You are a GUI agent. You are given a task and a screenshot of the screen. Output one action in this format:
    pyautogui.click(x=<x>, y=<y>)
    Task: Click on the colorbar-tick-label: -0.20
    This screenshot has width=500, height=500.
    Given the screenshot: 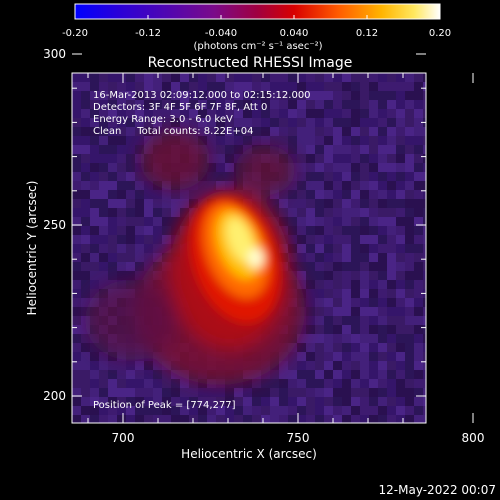 What is the action you would take?
    pyautogui.click(x=75, y=33)
    